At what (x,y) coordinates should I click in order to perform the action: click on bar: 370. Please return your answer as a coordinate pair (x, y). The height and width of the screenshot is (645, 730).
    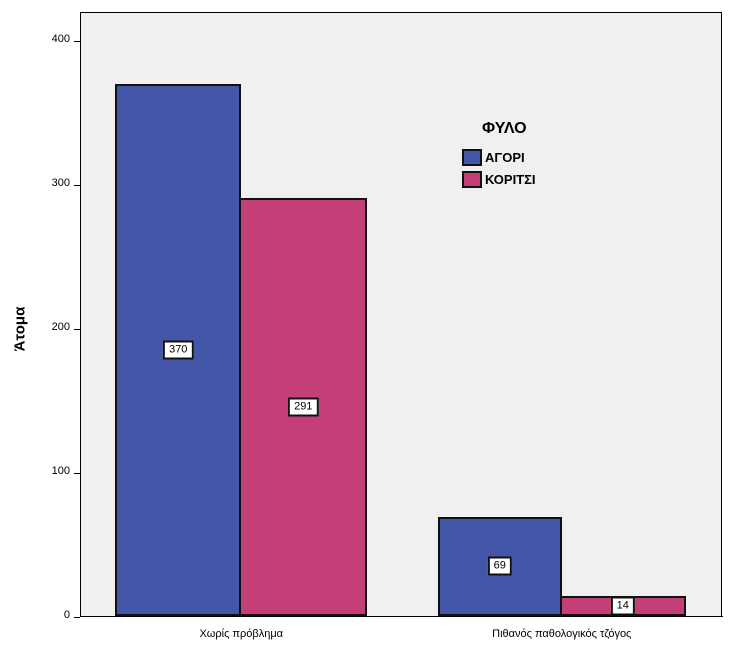
    Looking at the image, I should click on (178, 349).